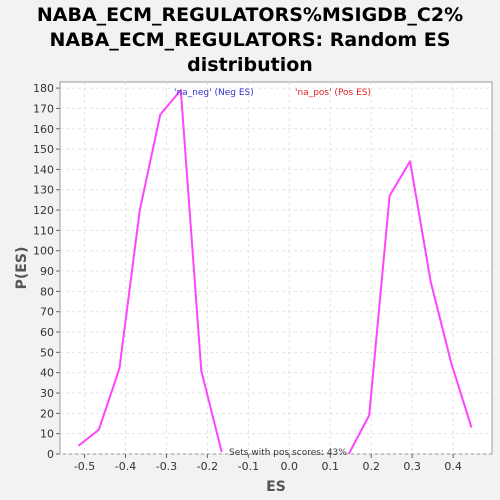  What do you see at coordinates (333, 93) in the screenshot?
I see `legend-pos-entry: 'na_pos' (Pos ES)` at bounding box center [333, 93].